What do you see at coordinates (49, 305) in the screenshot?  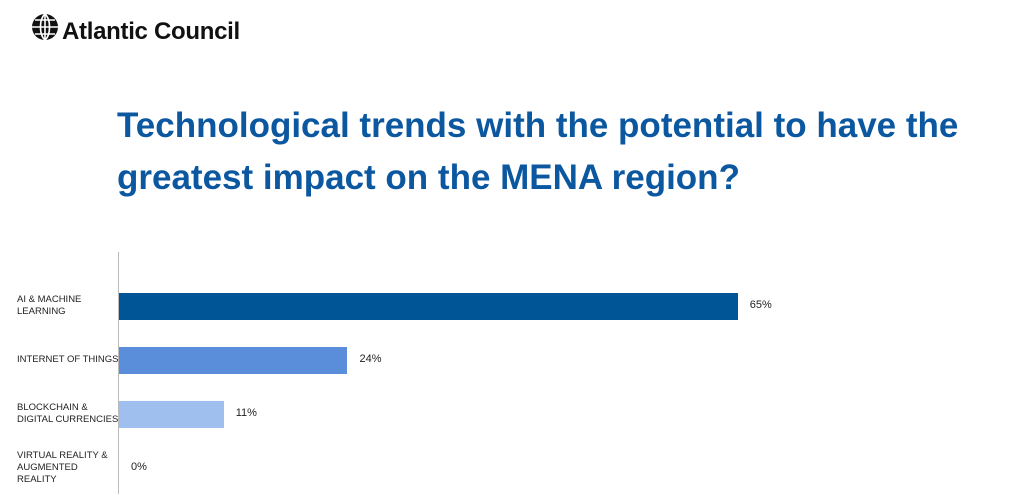 I see `category-label: AI & MACHINE LEARNING` at bounding box center [49, 305].